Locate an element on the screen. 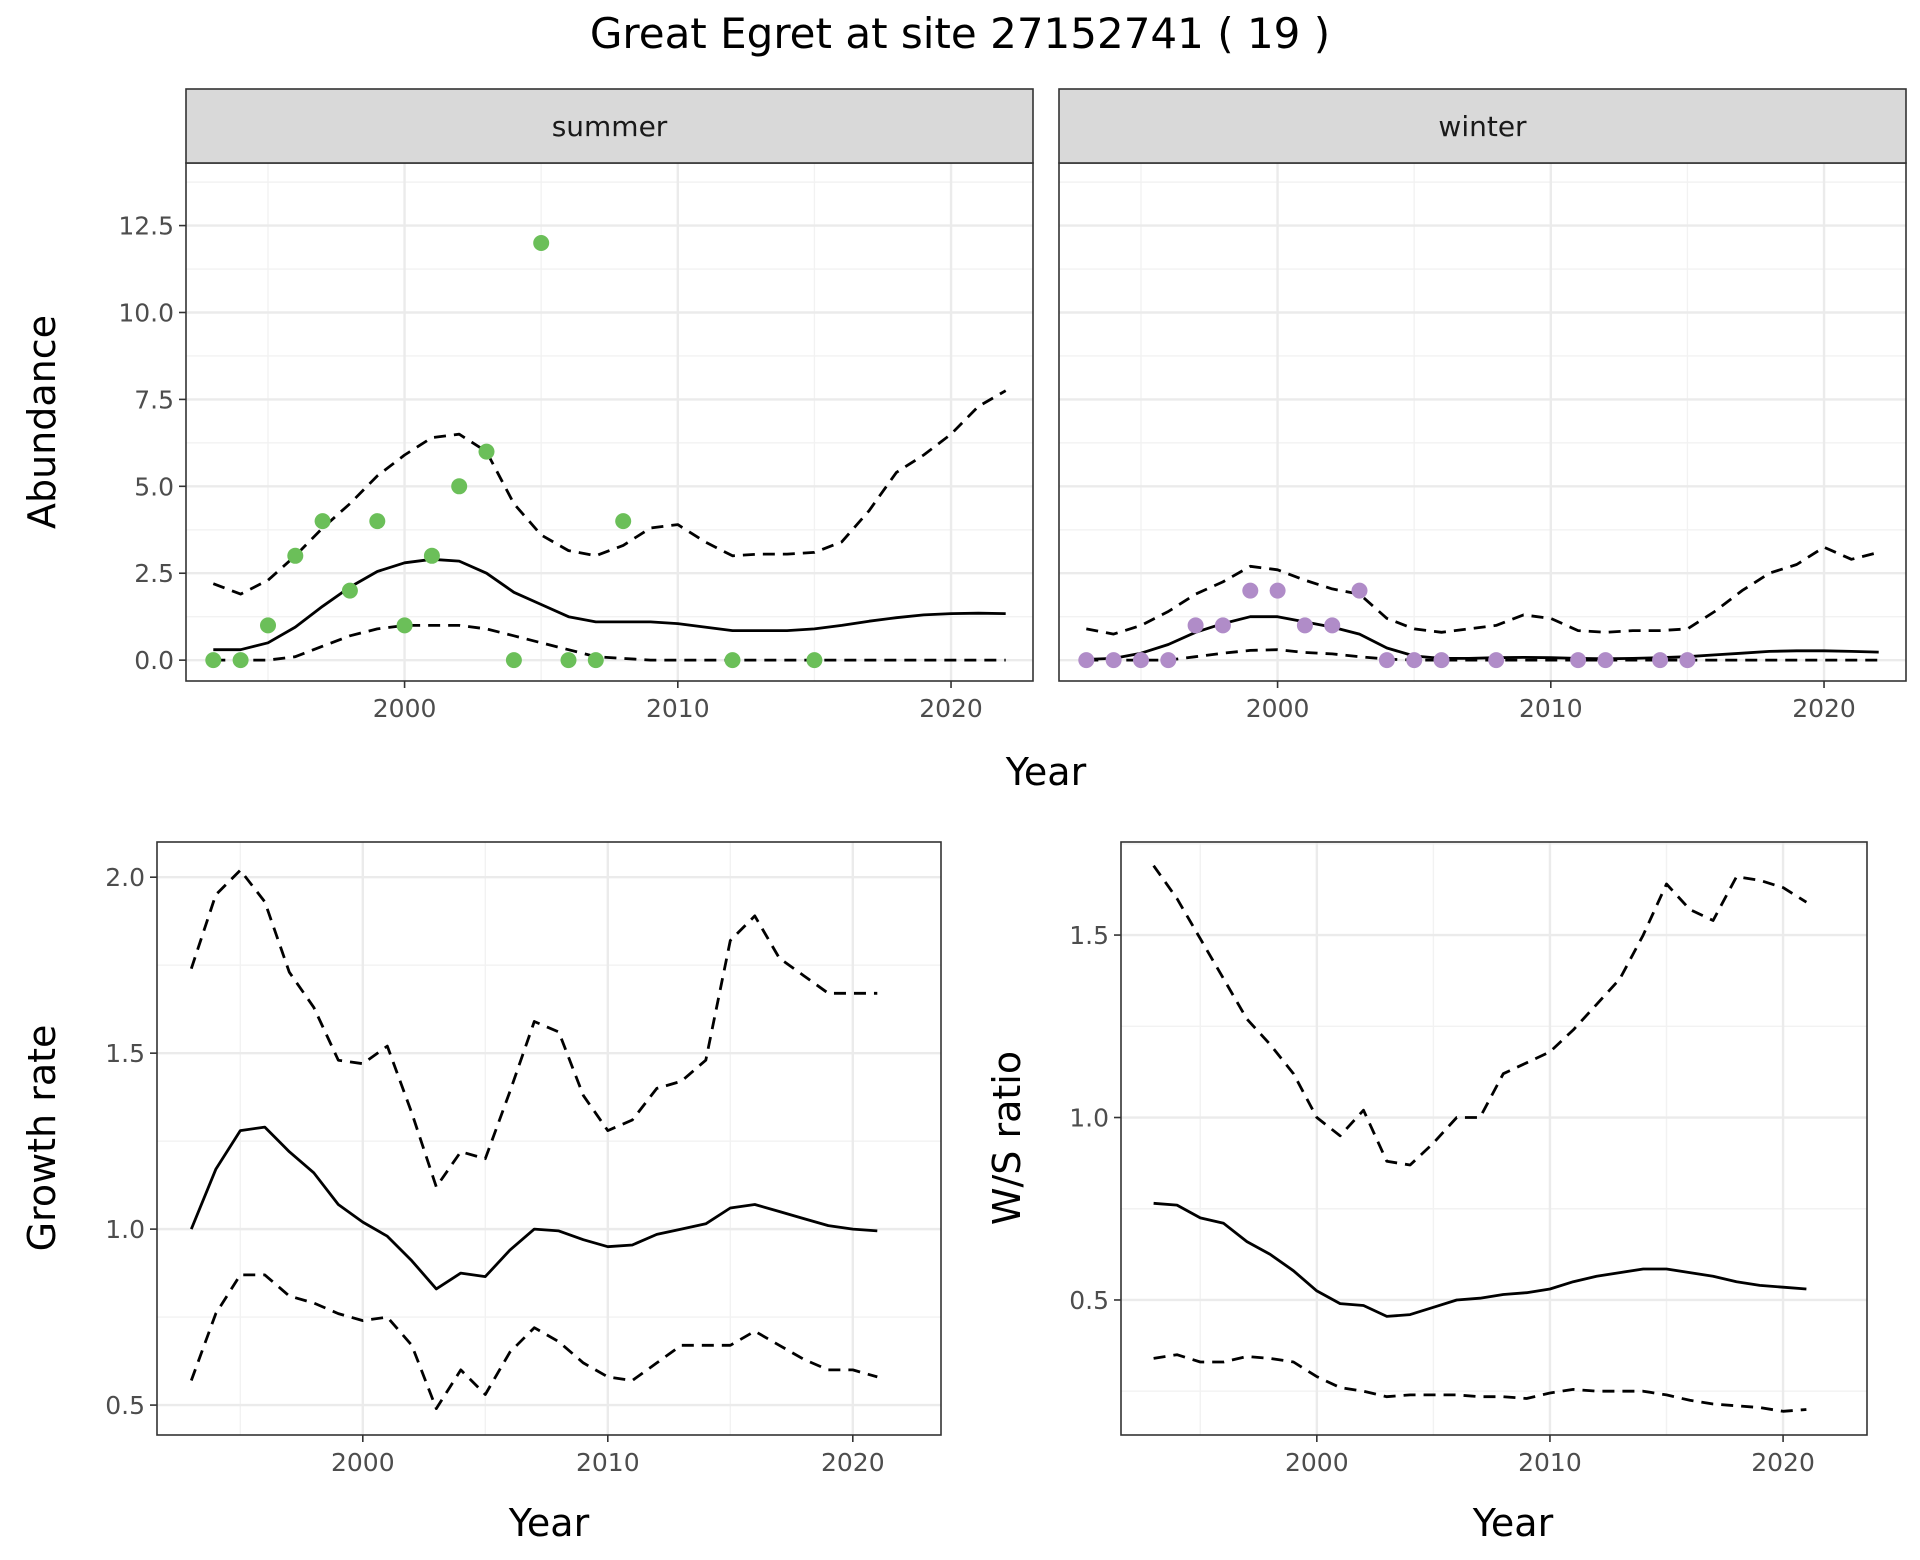 The height and width of the screenshot is (1560, 1920). ws-data is located at coordinates (1480, 1138).